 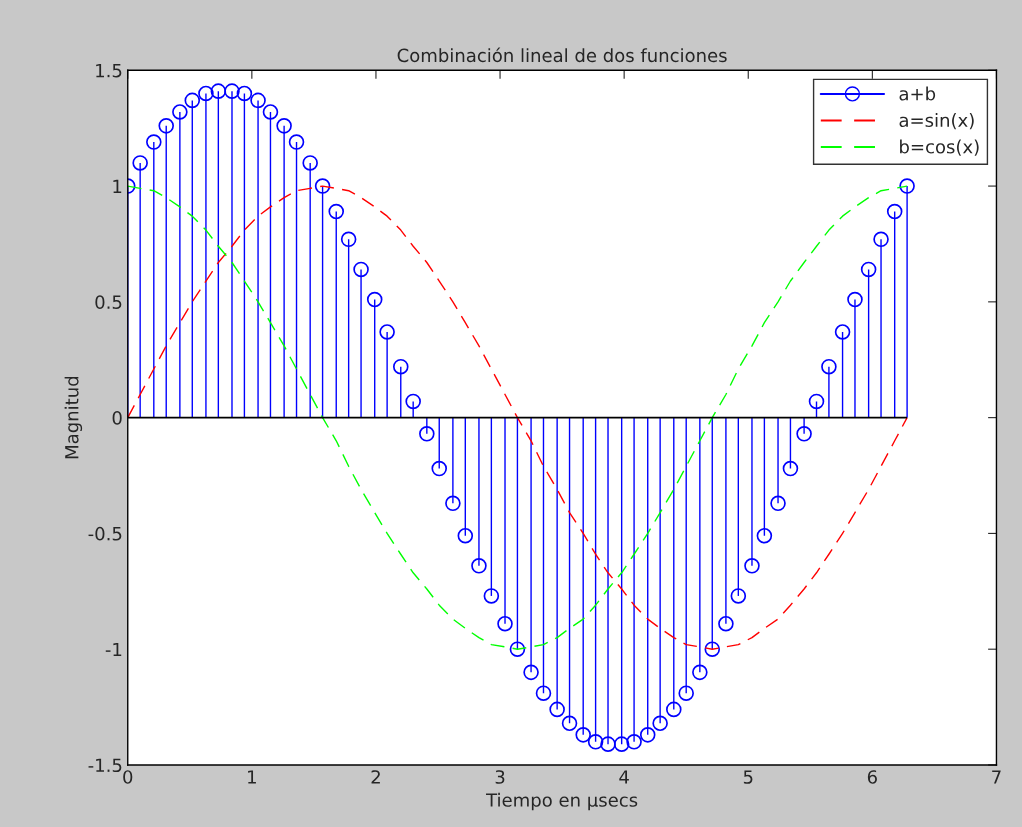 I want to click on x-tick-label: 4, so click(x=624, y=777).